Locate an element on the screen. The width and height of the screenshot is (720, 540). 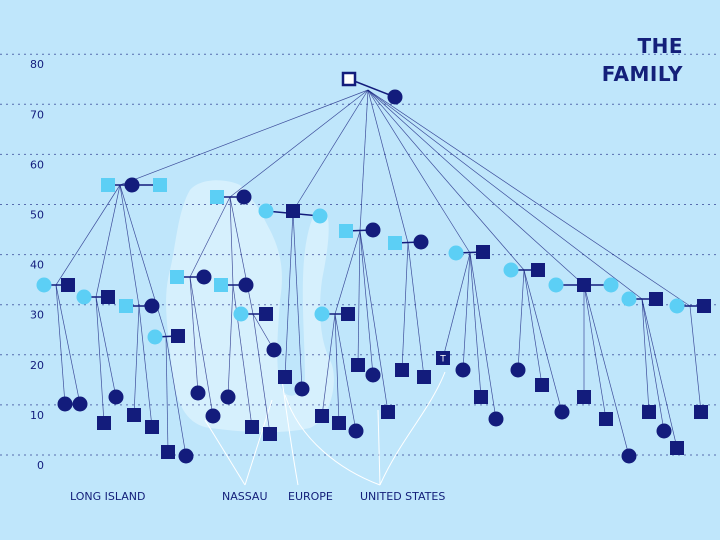
region-label: LONG ISLAND is located at coordinates (107, 496).